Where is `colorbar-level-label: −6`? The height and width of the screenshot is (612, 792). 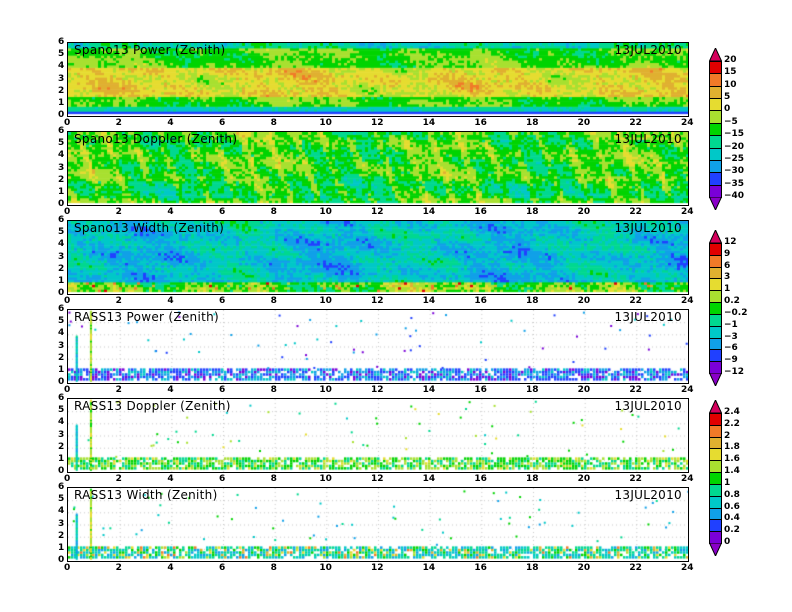
colorbar-level-label: −6 is located at coordinates (731, 348).